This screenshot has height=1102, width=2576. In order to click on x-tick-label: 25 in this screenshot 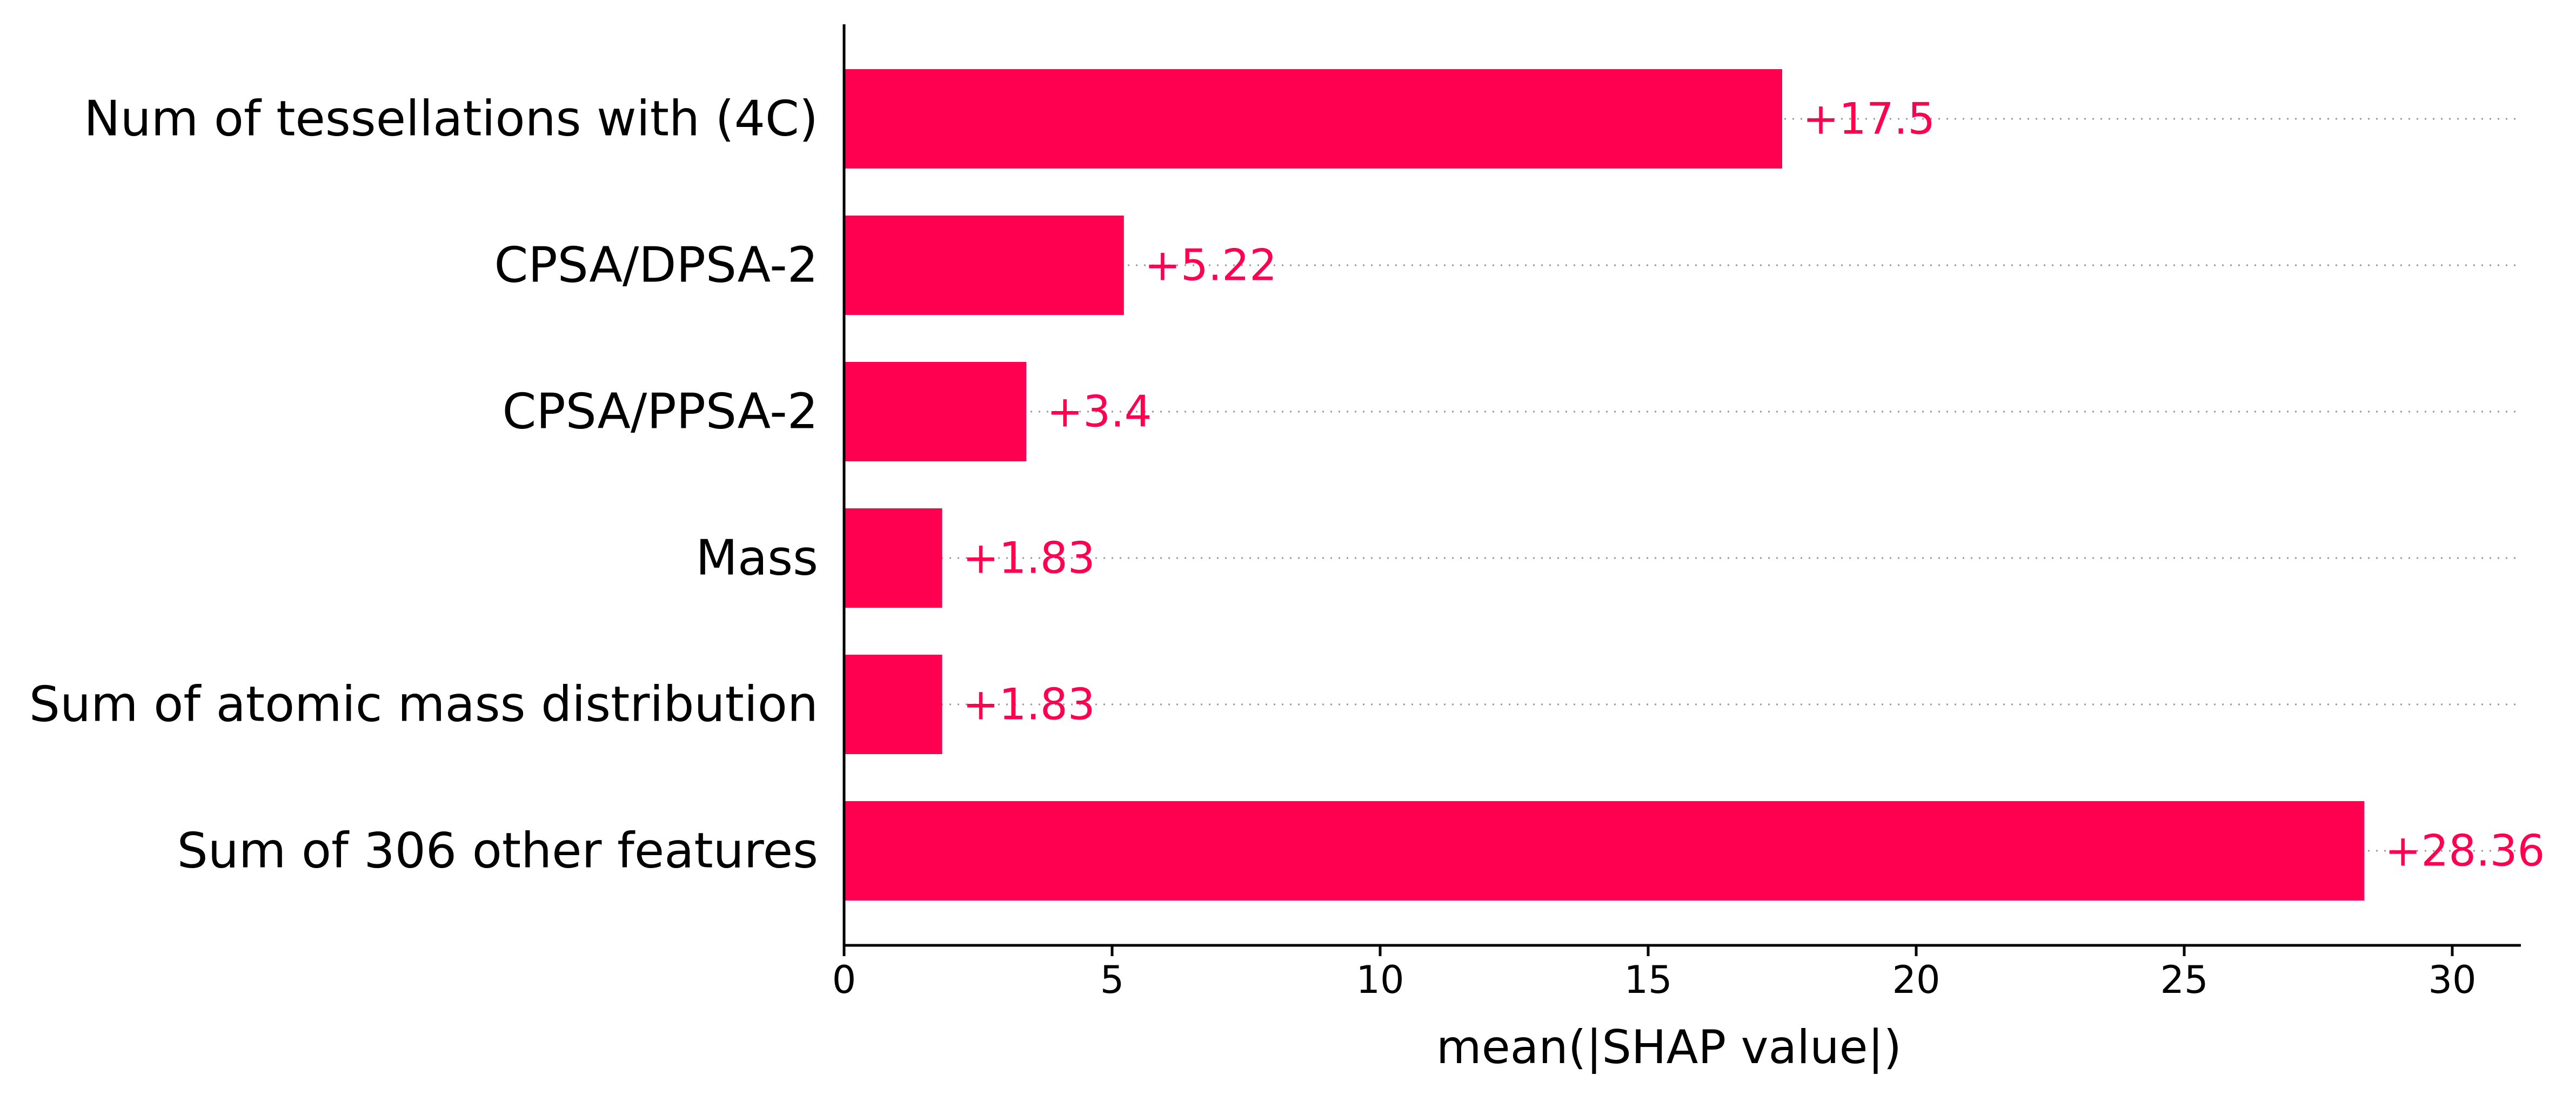, I will do `click(2184, 980)`.